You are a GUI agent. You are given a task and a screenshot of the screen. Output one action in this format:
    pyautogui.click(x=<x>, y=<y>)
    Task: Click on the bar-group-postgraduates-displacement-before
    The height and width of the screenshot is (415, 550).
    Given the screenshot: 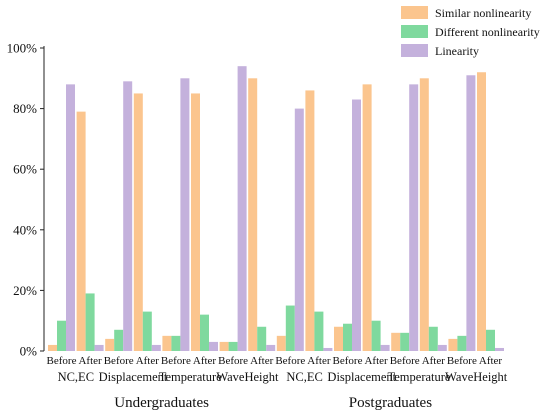 What is the action you would take?
    pyautogui.click(x=347, y=225)
    